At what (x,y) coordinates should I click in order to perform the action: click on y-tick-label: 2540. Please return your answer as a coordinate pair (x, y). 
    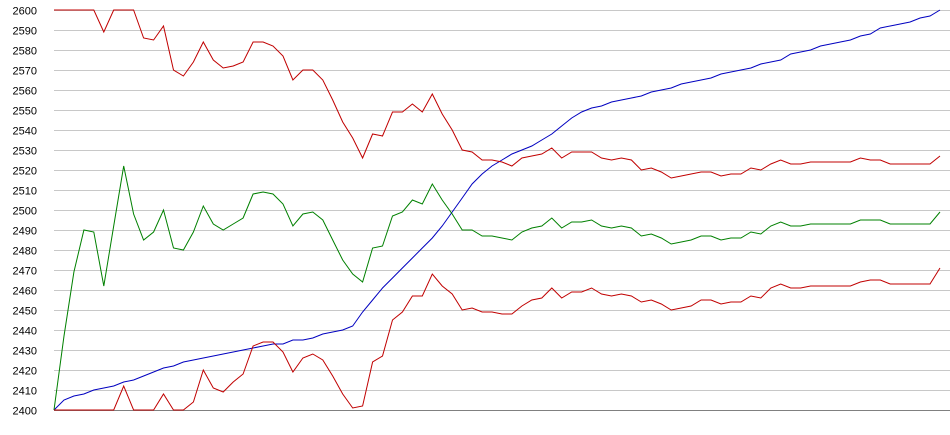
    Looking at the image, I should click on (25, 132).